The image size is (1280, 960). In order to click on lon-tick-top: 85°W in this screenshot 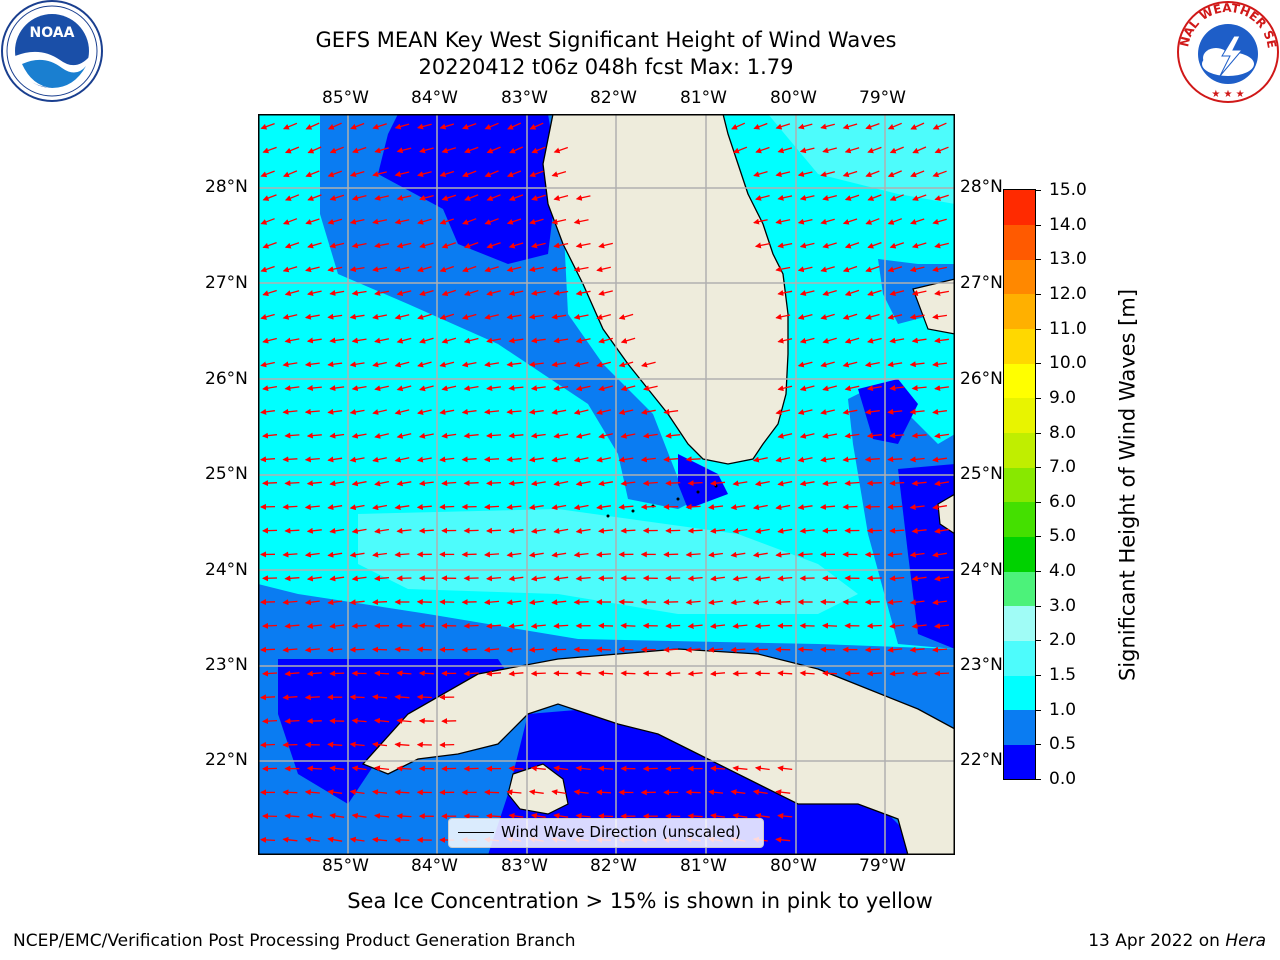, I will do `click(345, 98)`.